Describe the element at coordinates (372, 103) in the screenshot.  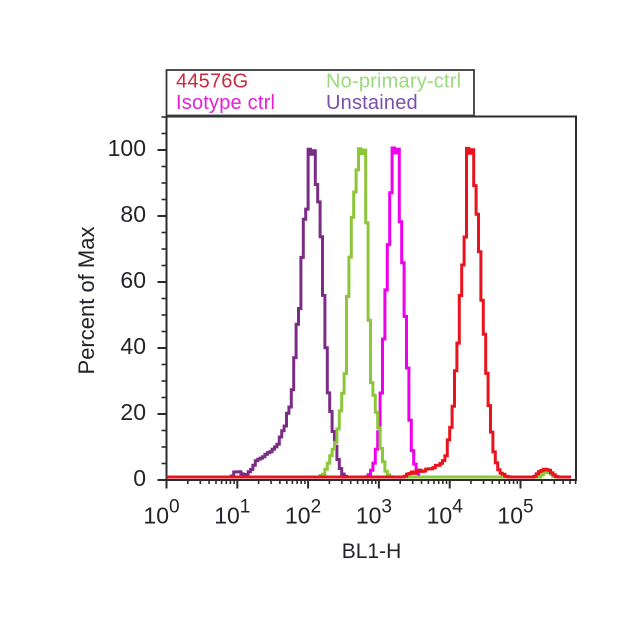
I see `svg-text: Unstained` at that location.